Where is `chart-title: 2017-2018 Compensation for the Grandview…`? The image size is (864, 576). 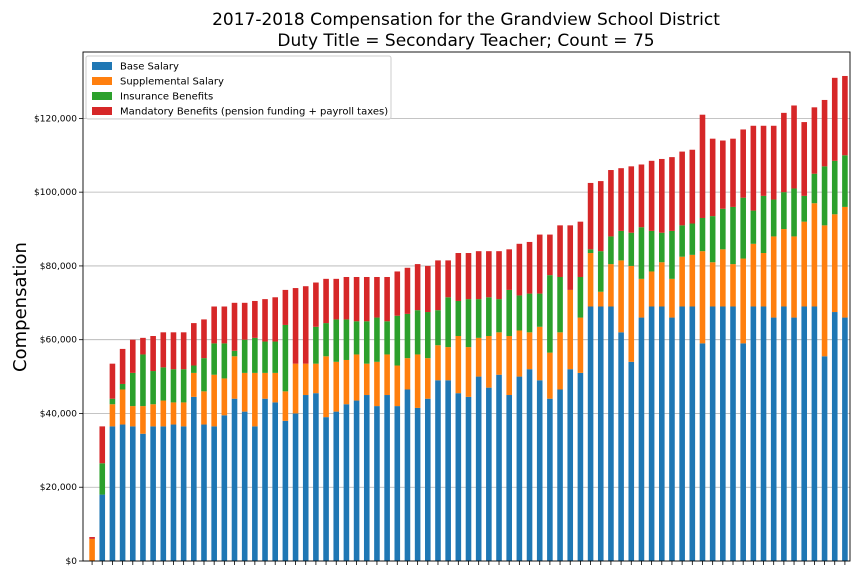
chart-title: 2017-2018 Compensation for the Grandview… is located at coordinates (466, 20).